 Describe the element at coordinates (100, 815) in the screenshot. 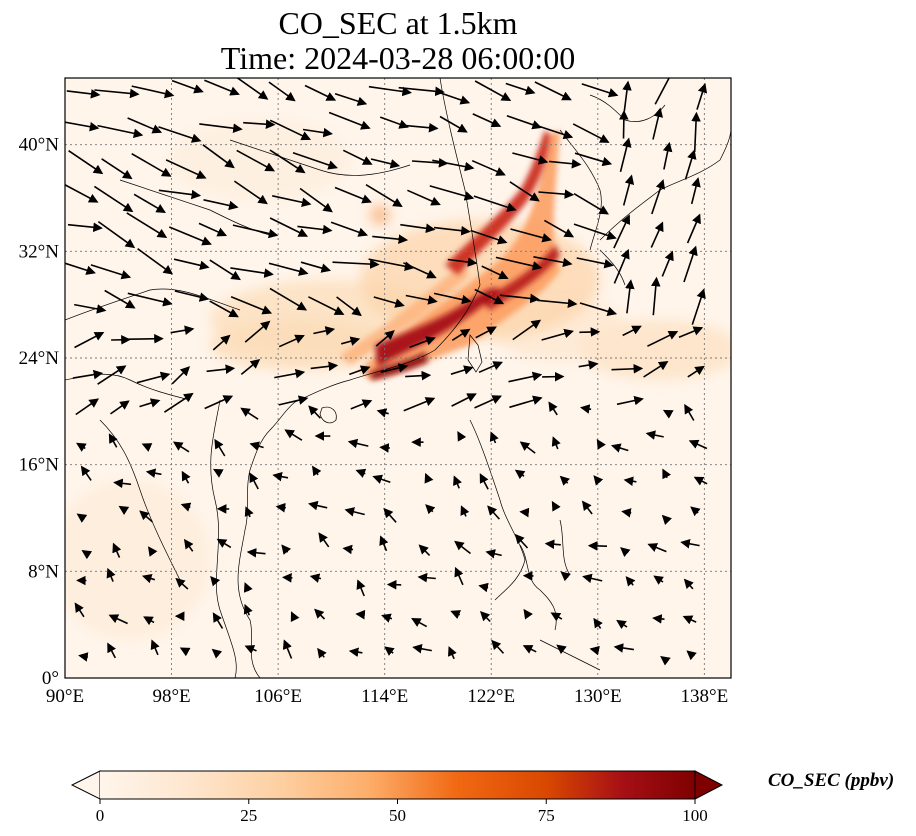

I see `colorbar-tick-label: 0` at that location.